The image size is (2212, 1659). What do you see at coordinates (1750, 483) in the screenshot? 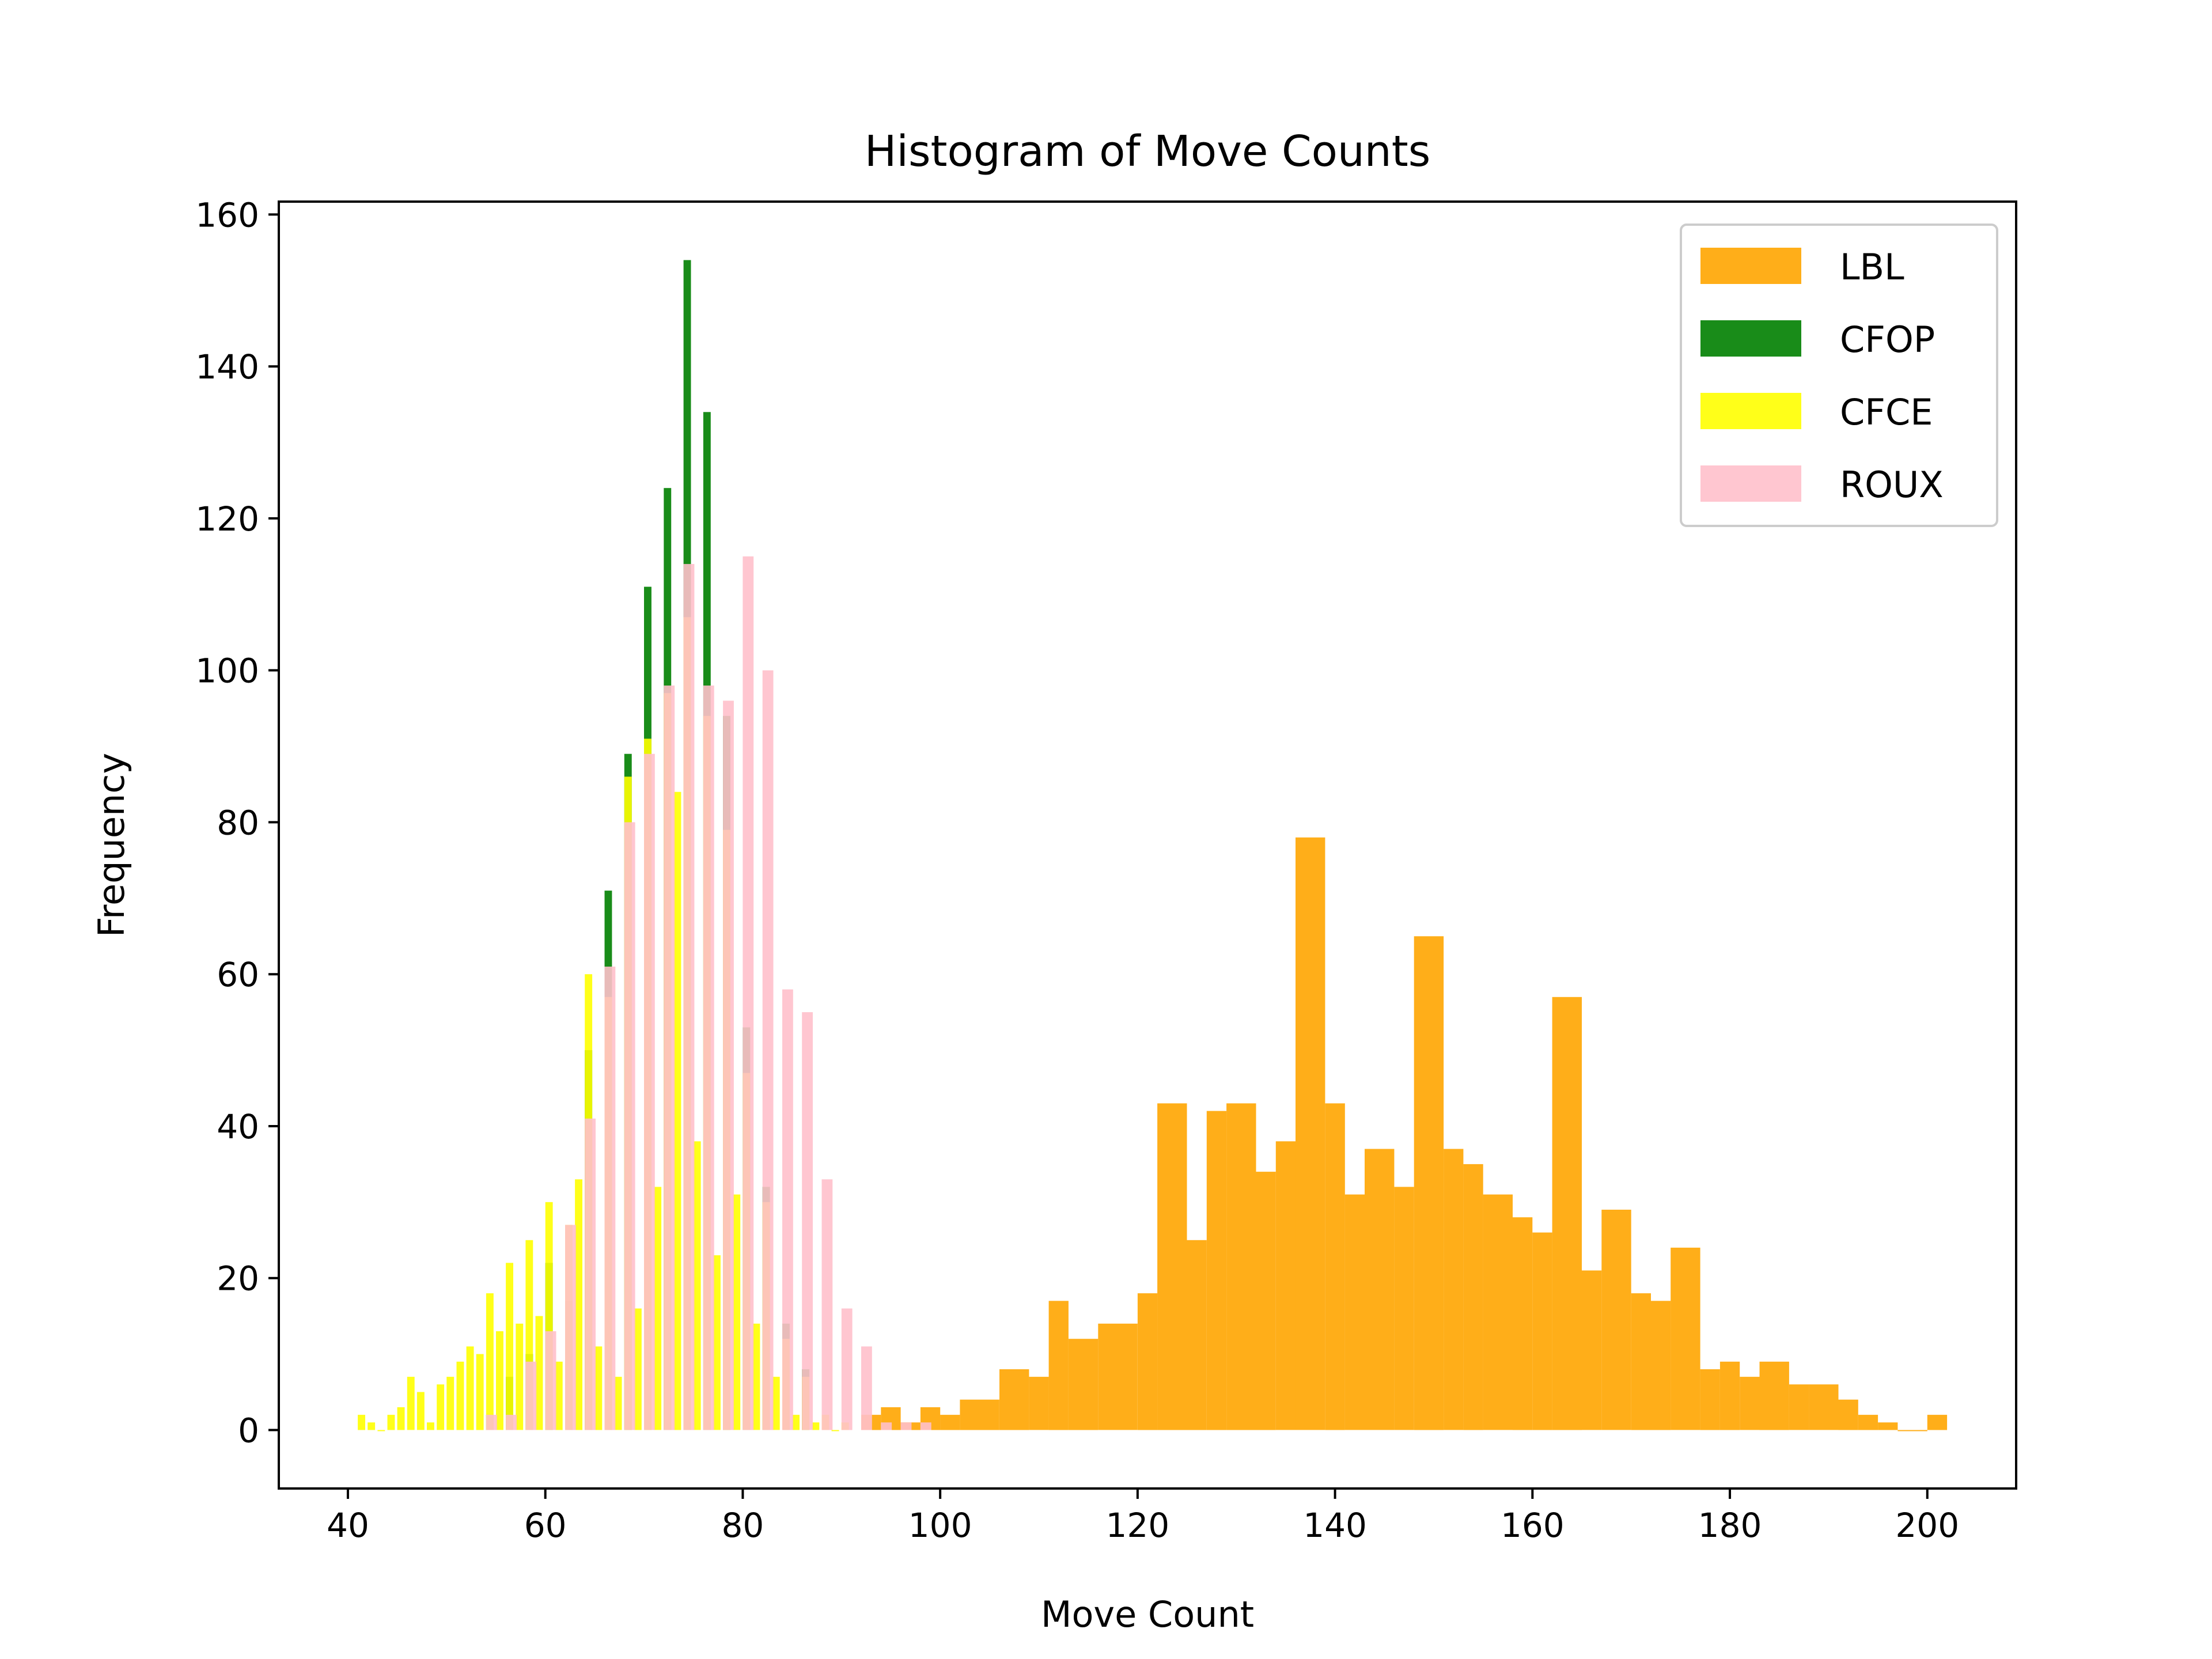
I see `legend-swatch-roux` at bounding box center [1750, 483].